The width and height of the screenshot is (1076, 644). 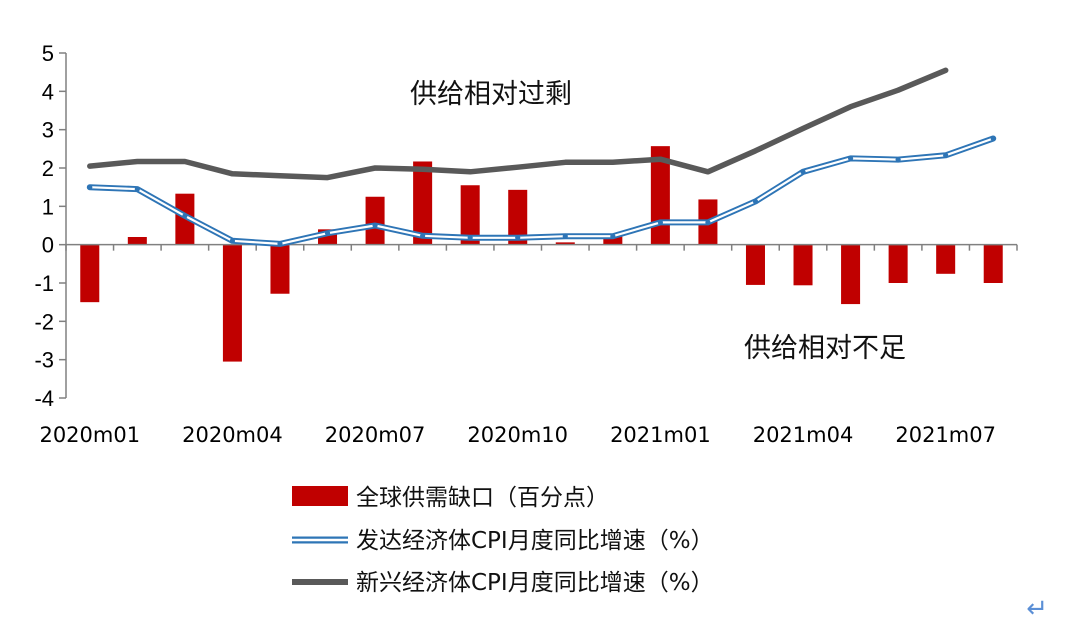 I want to click on y-tick-label: -4, so click(x=44, y=398).